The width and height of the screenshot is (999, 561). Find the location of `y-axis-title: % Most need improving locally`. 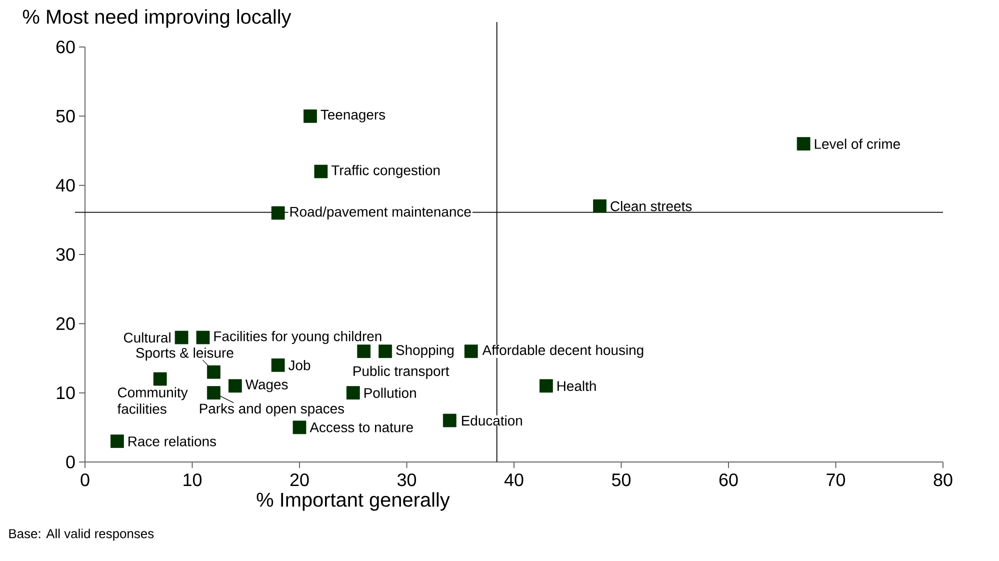

y-axis-title: % Most need improving locally is located at coordinates (157, 18).